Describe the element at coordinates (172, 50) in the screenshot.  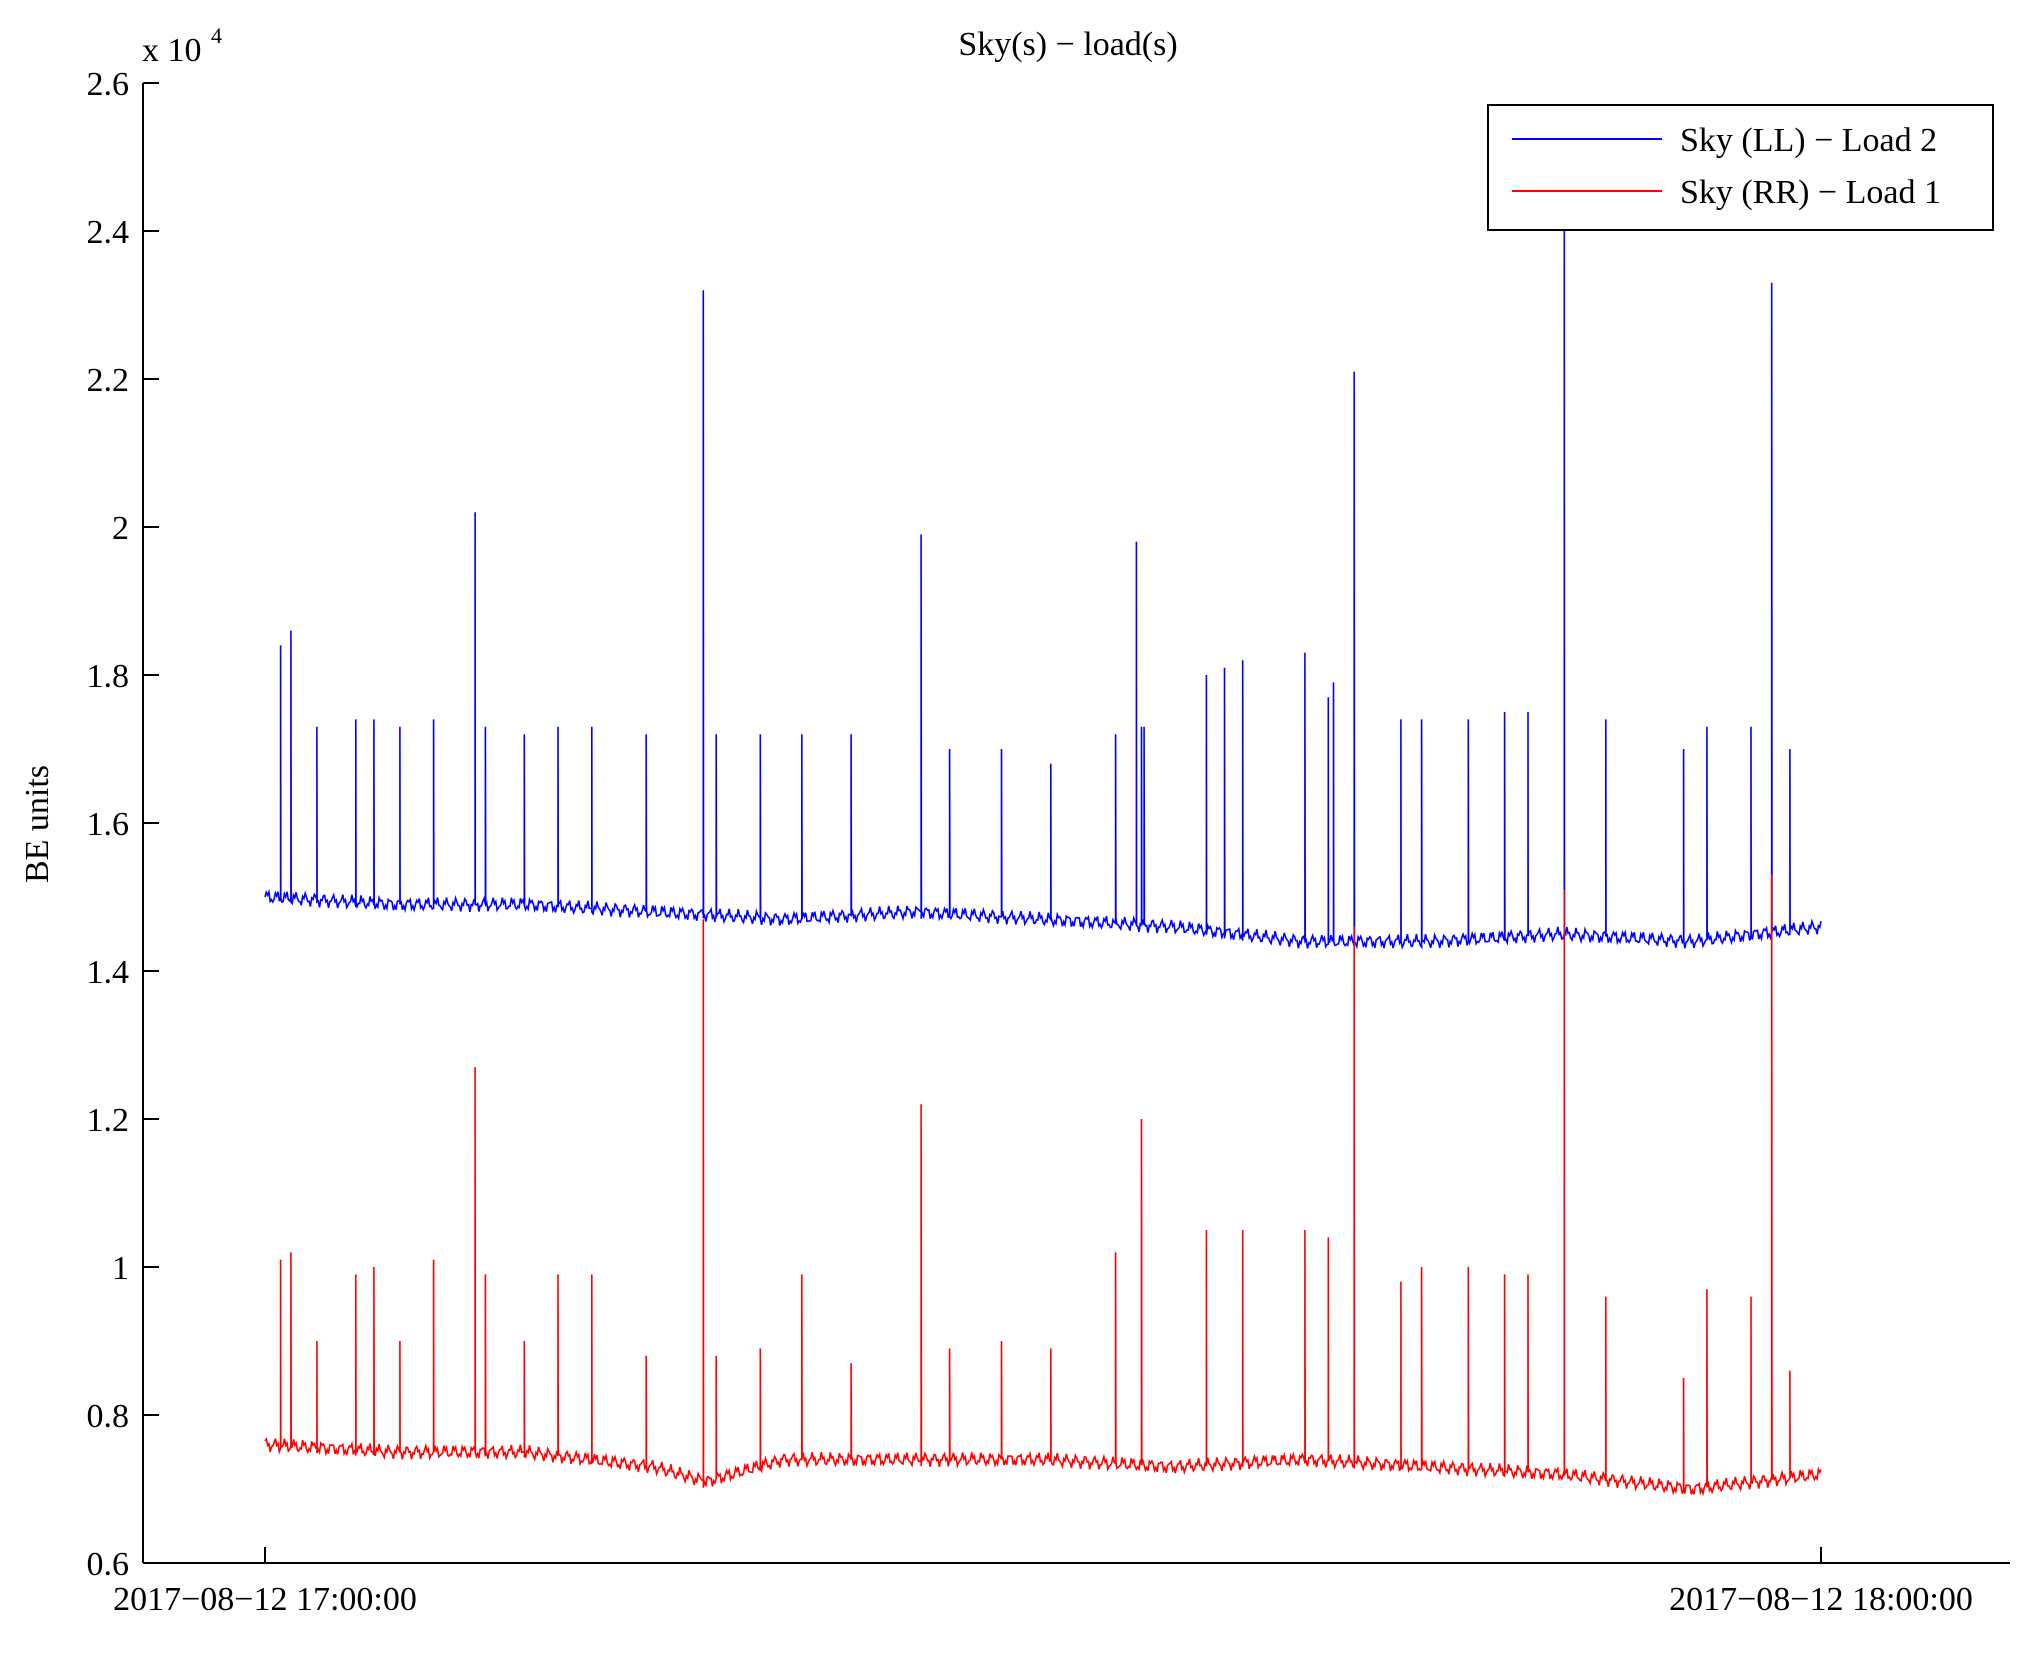
I see `y-multiplier-label: x 10` at that location.